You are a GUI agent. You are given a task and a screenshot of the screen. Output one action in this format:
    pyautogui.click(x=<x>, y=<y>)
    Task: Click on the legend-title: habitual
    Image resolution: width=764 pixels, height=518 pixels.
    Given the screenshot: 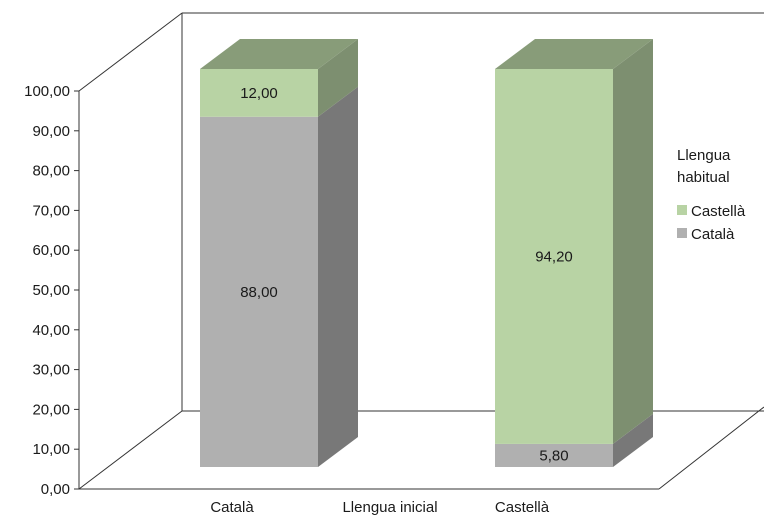 What is the action you would take?
    pyautogui.click(x=703, y=177)
    